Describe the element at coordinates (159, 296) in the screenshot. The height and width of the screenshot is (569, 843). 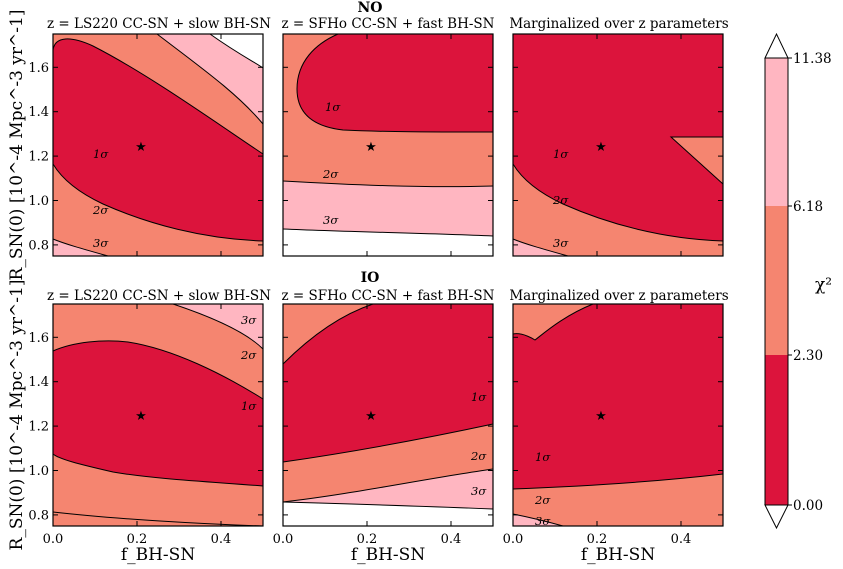
I see `panel-title-io-ls220: z = LS220 CC-SN + slow BH-SN` at that location.